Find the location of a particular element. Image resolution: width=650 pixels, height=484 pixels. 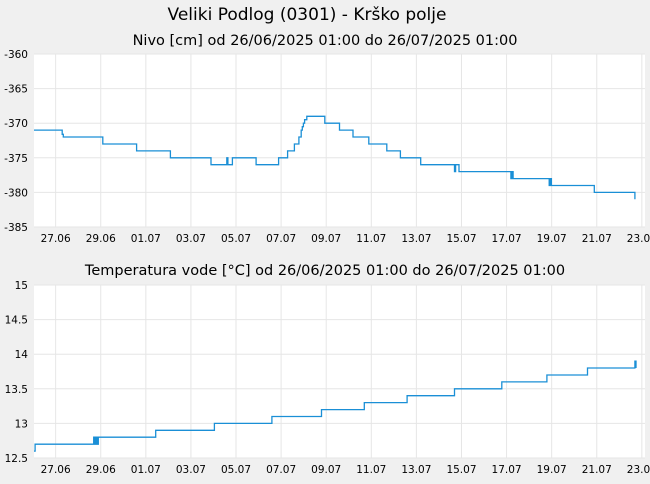

y-tick-label: -380 is located at coordinates (16, 193).